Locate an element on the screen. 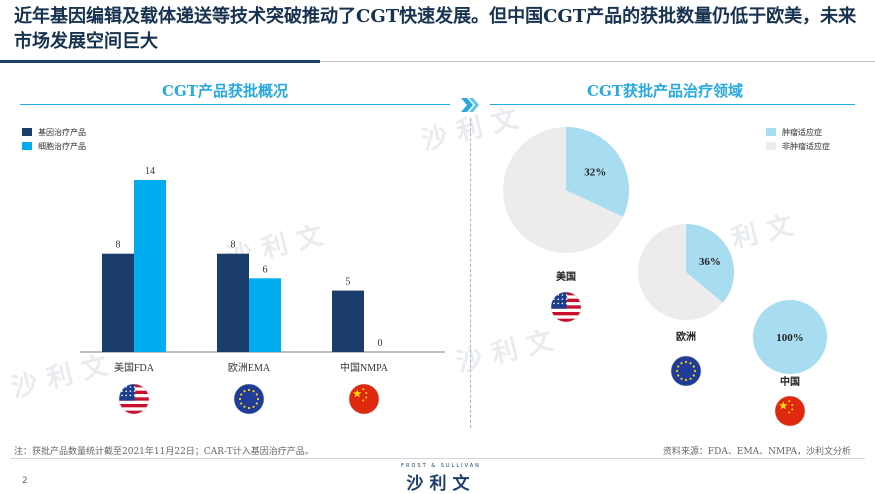 Image resolution: width=875 pixels, height=494 pixels. legend-item-nontumor: 非肿瘤适应症 is located at coordinates (798, 146).